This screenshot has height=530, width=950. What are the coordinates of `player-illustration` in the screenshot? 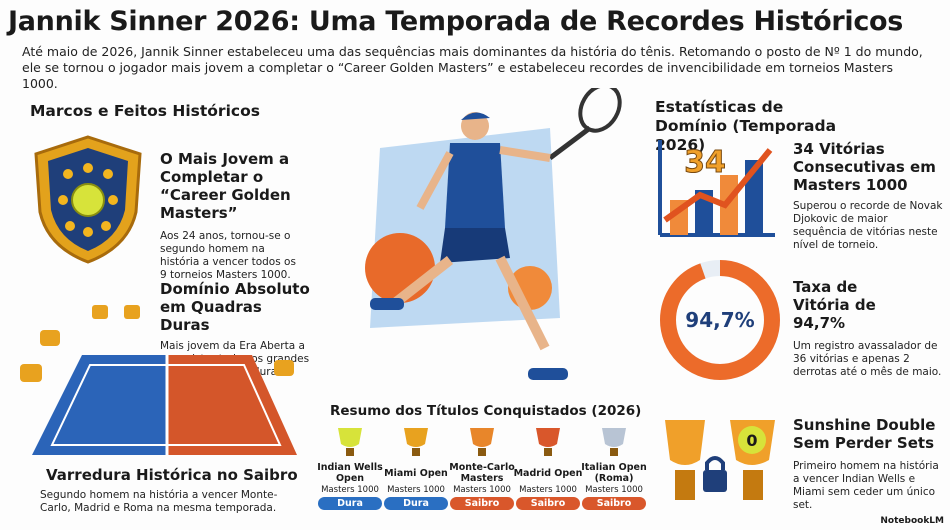 It's located at (493, 234).